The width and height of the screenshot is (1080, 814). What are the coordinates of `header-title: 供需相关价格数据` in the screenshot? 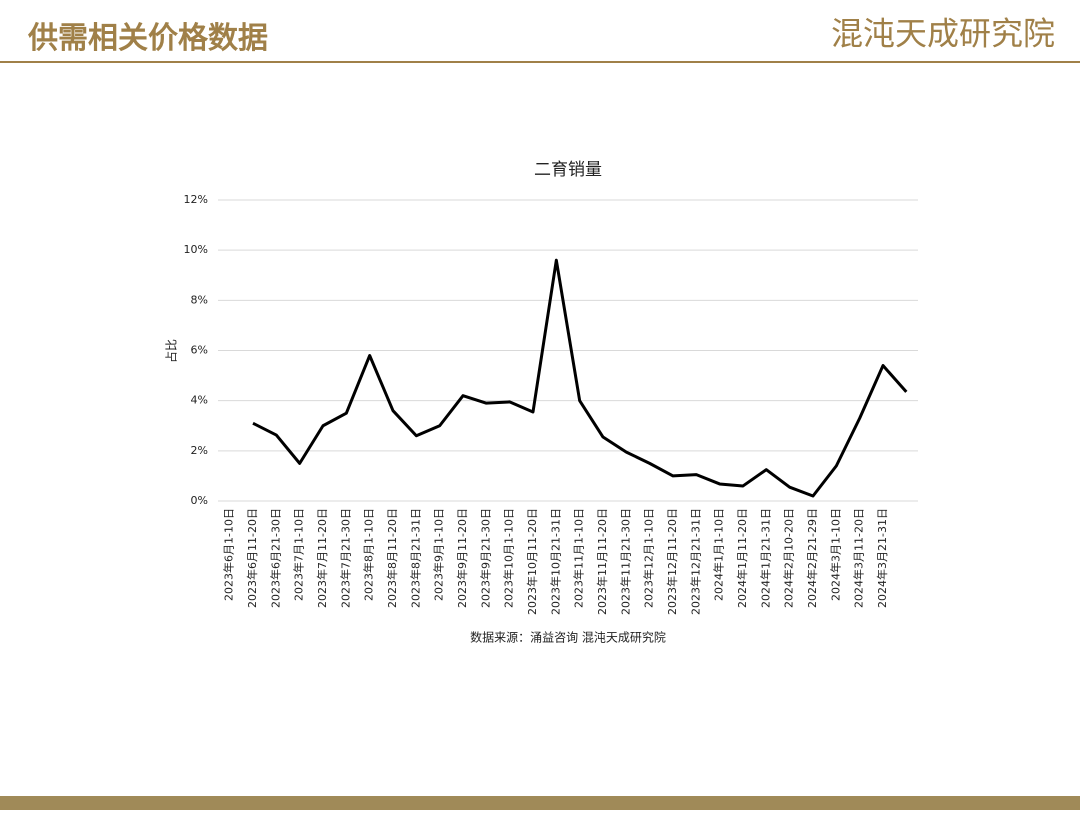 It's located at (147, 38).